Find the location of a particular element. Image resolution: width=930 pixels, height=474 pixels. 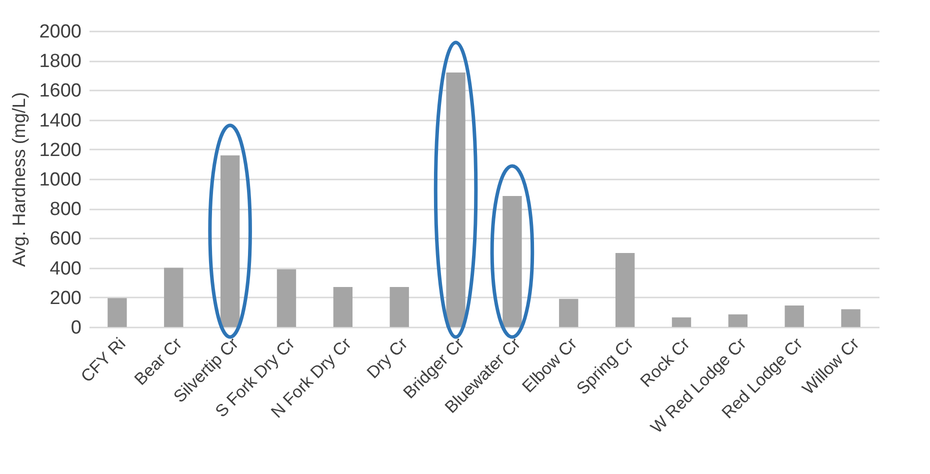

y-tick-label: 200 is located at coordinates (66, 298).